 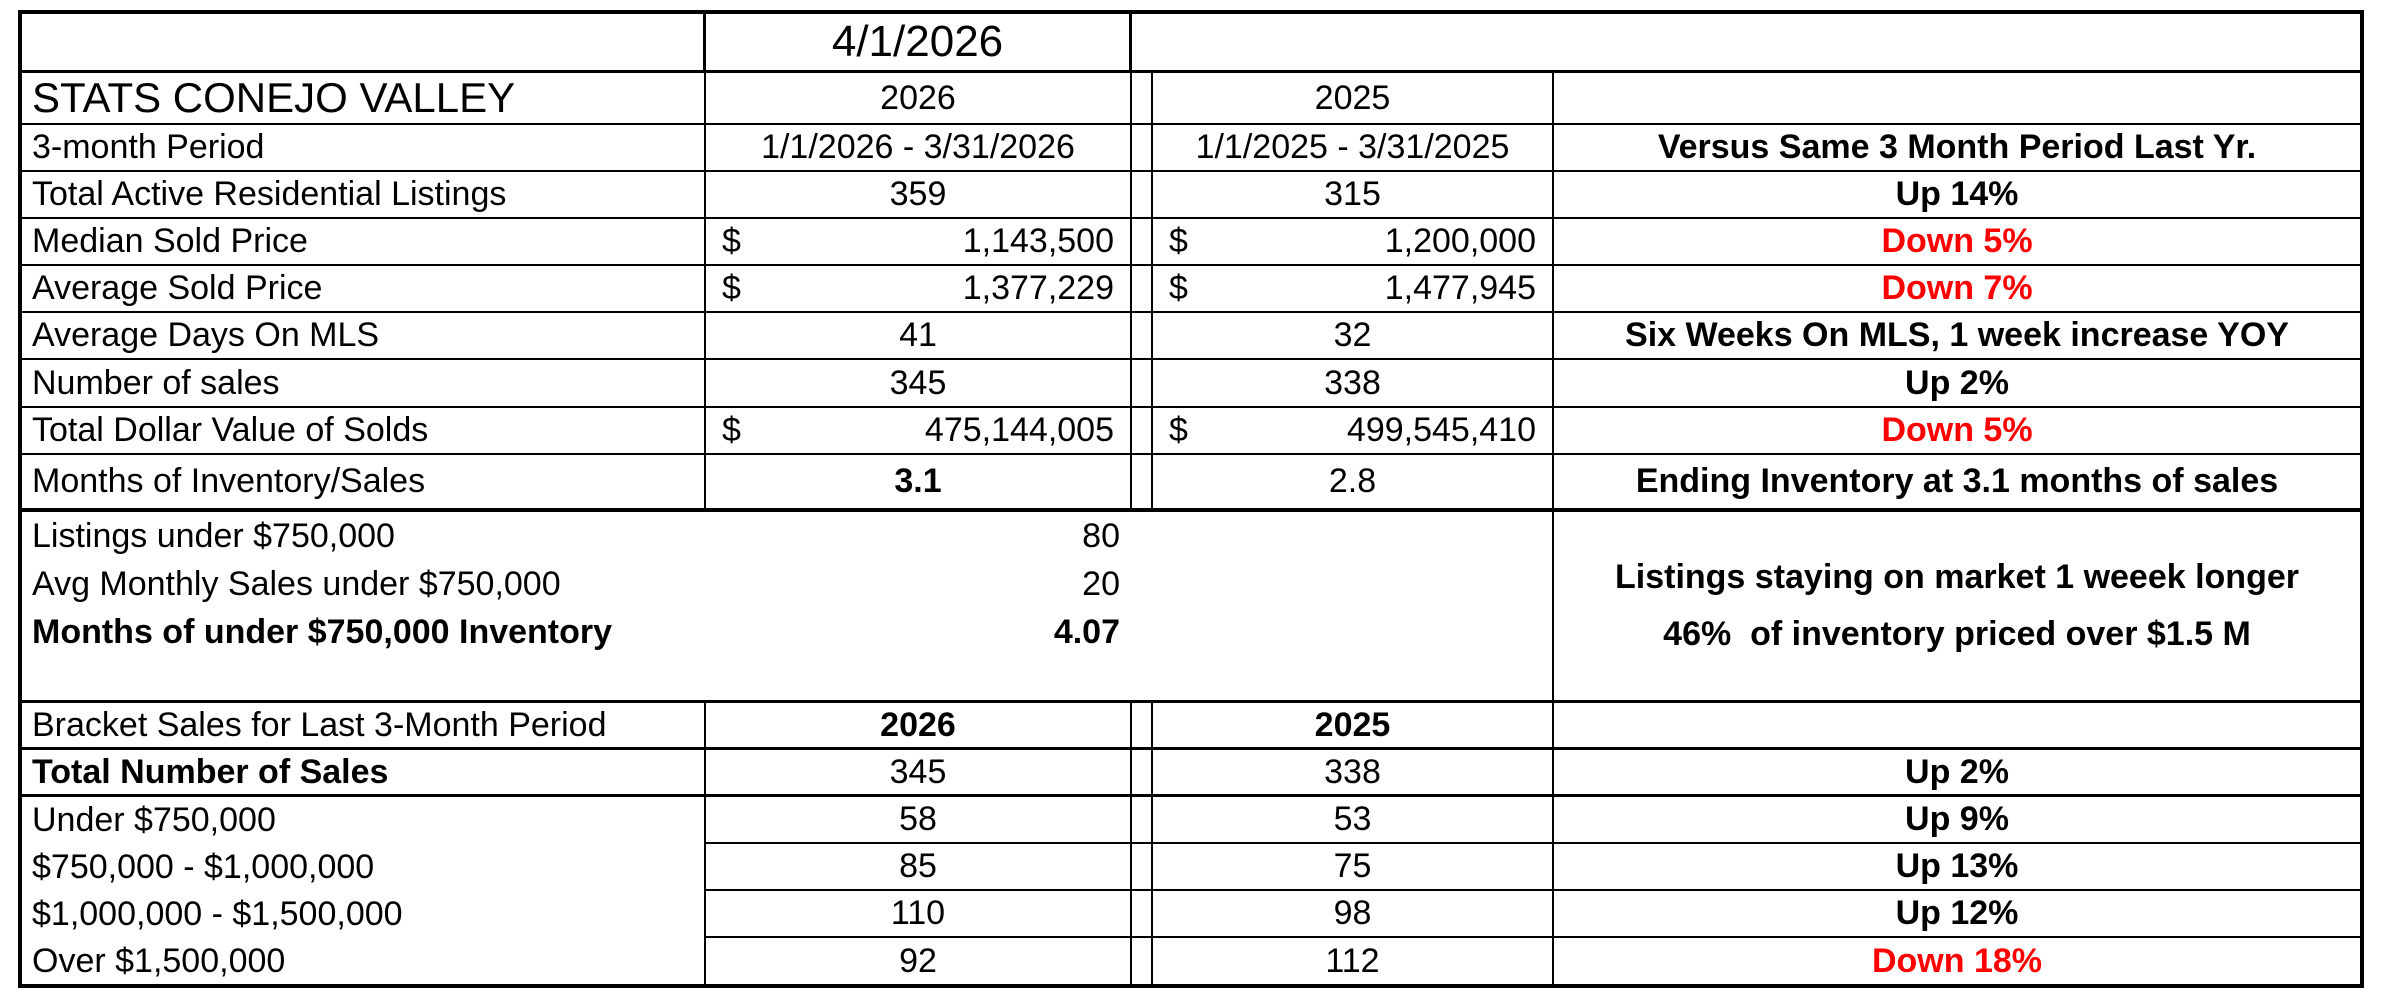 What do you see at coordinates (364, 99) in the screenshot?
I see `report-title: STATS CONEJO VALLEY` at bounding box center [364, 99].